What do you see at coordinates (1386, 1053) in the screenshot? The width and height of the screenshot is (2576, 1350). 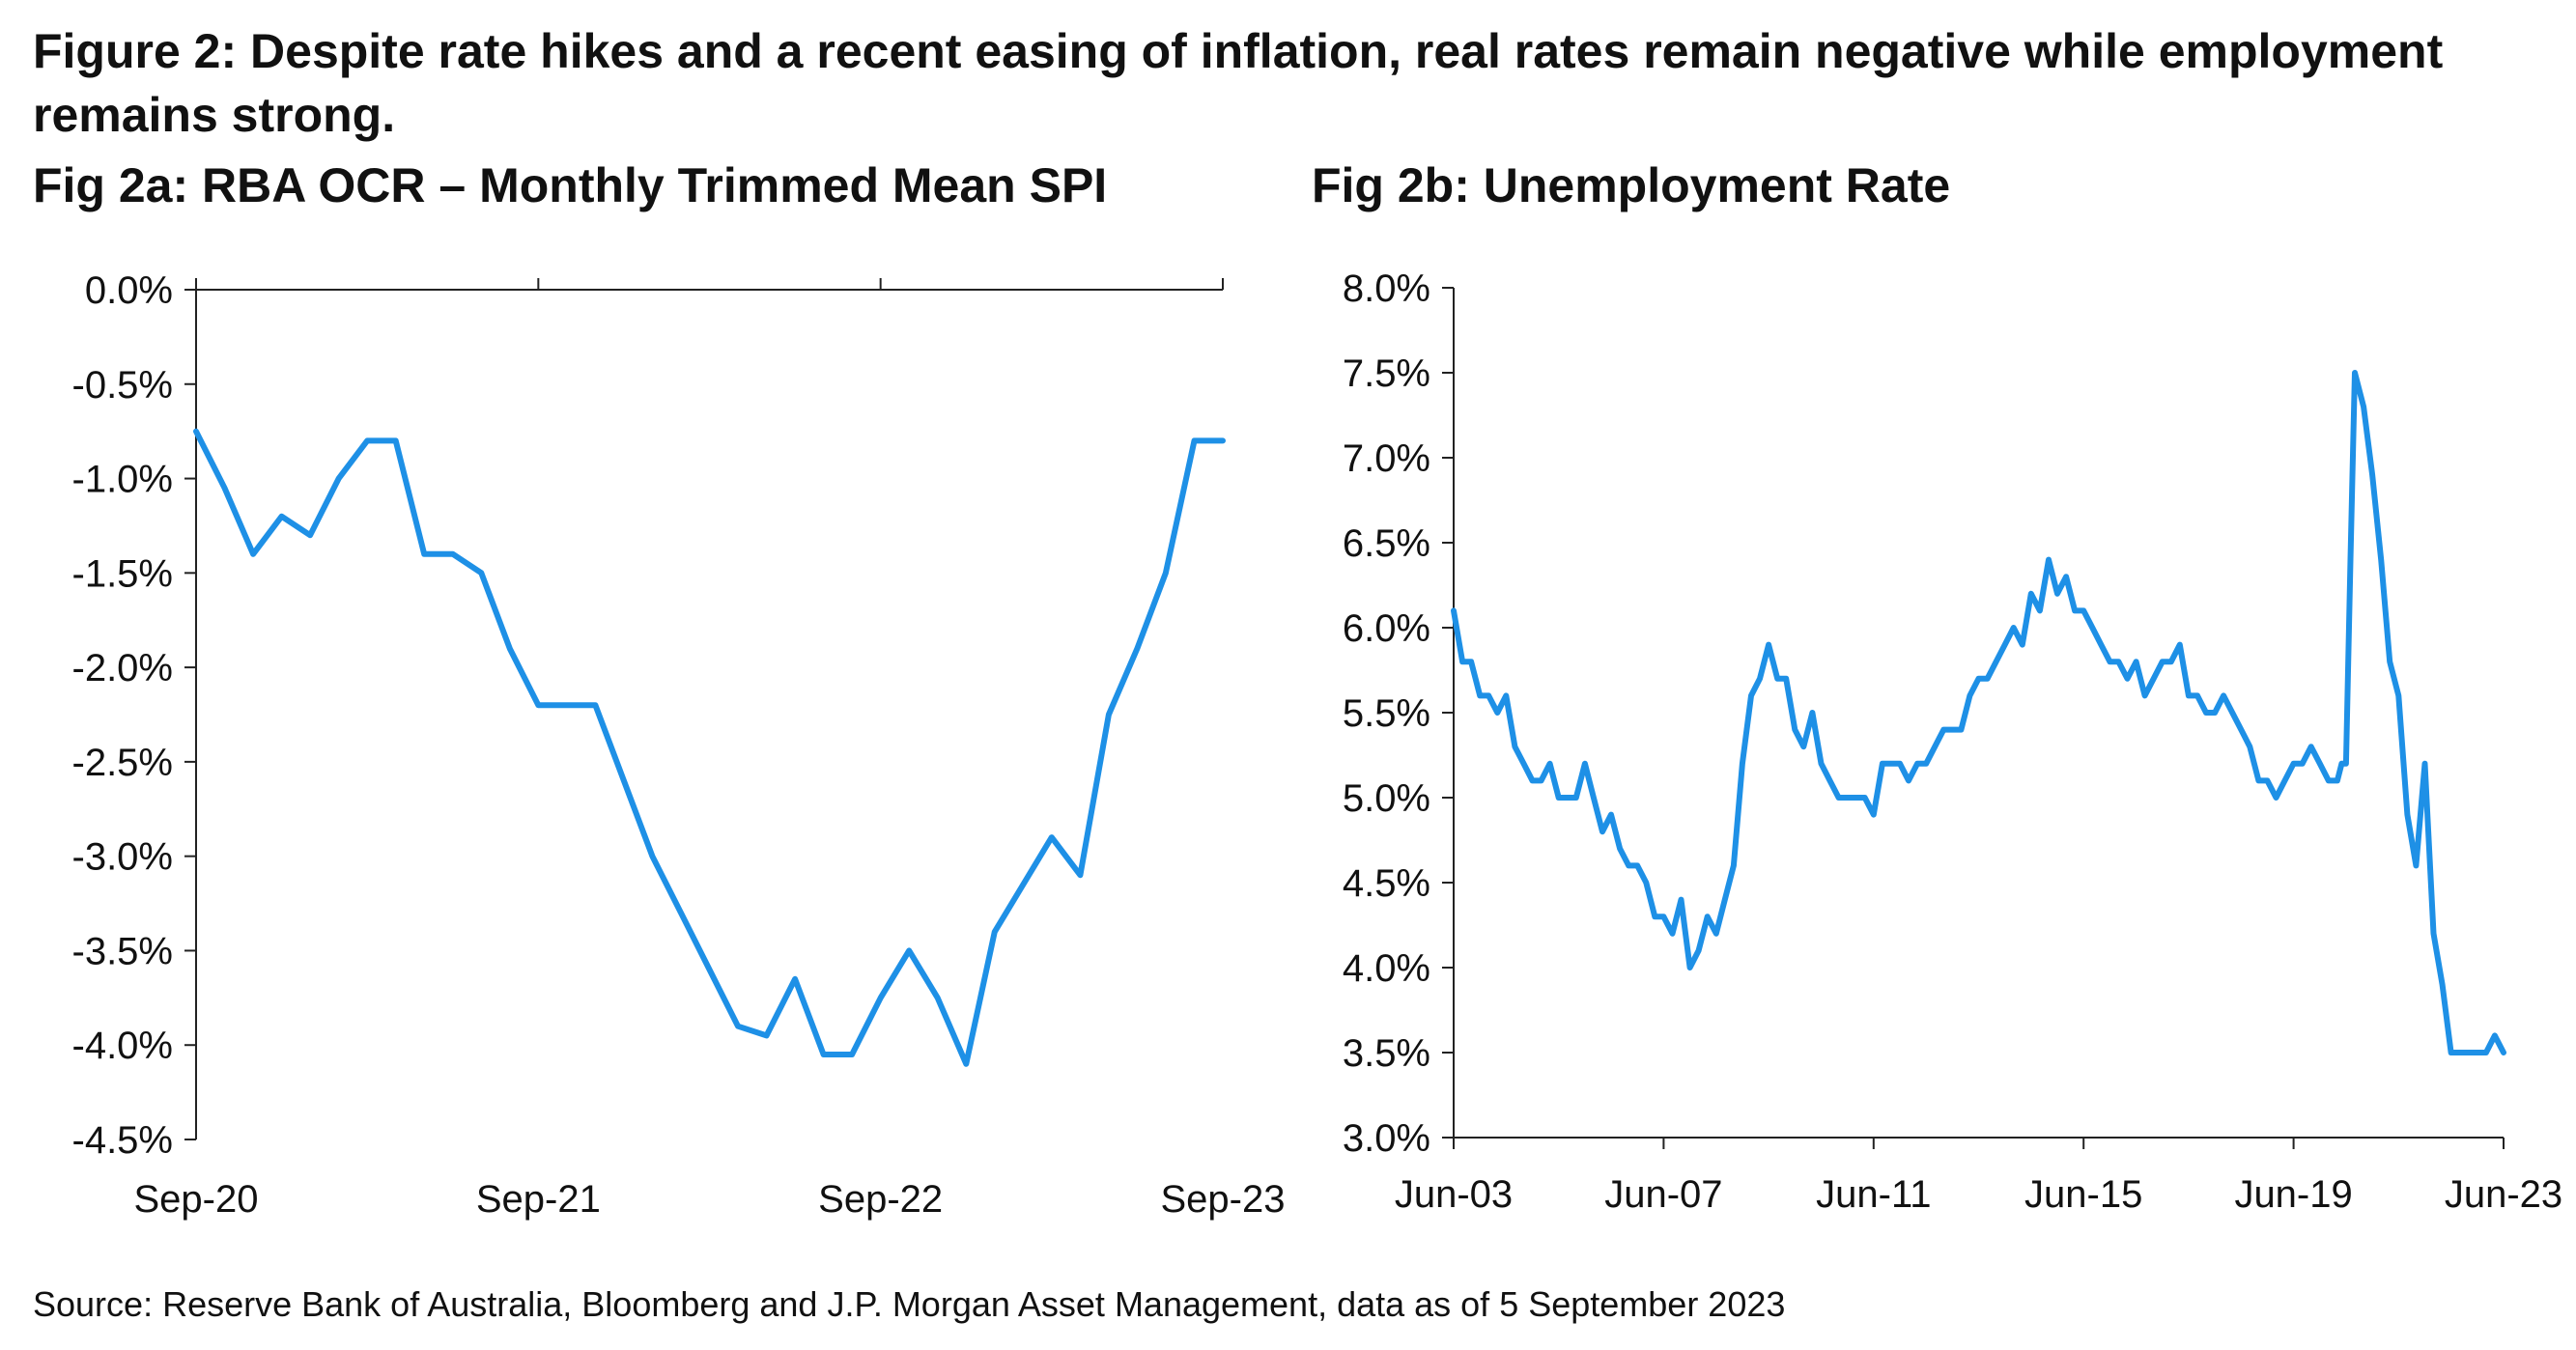 I see `chart-2b-y-tick-label: 3.5%` at bounding box center [1386, 1053].